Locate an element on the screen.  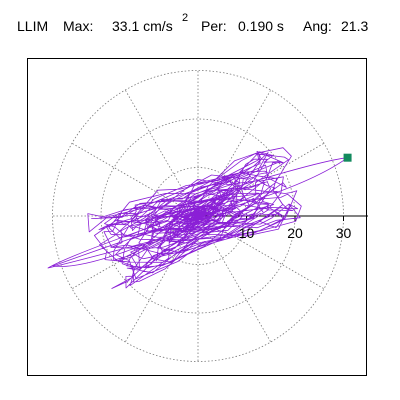
radial-tick-labels: 10 20 30 is located at coordinates (295, 233).